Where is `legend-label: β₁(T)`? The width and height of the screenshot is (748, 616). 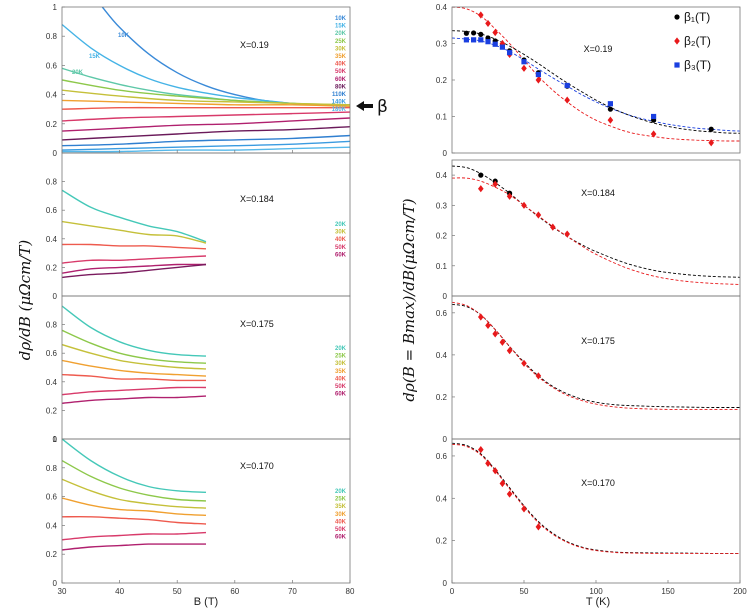 legend-label: β₁(T) is located at coordinates (697, 17).